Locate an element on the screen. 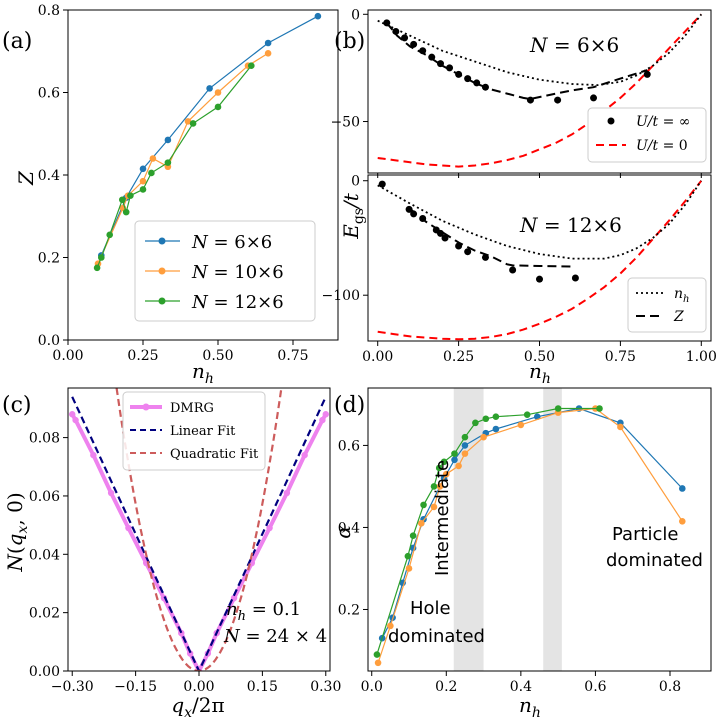 This screenshot has width=718, height=720. quadratic-fit-line is located at coordinates (199, 529).